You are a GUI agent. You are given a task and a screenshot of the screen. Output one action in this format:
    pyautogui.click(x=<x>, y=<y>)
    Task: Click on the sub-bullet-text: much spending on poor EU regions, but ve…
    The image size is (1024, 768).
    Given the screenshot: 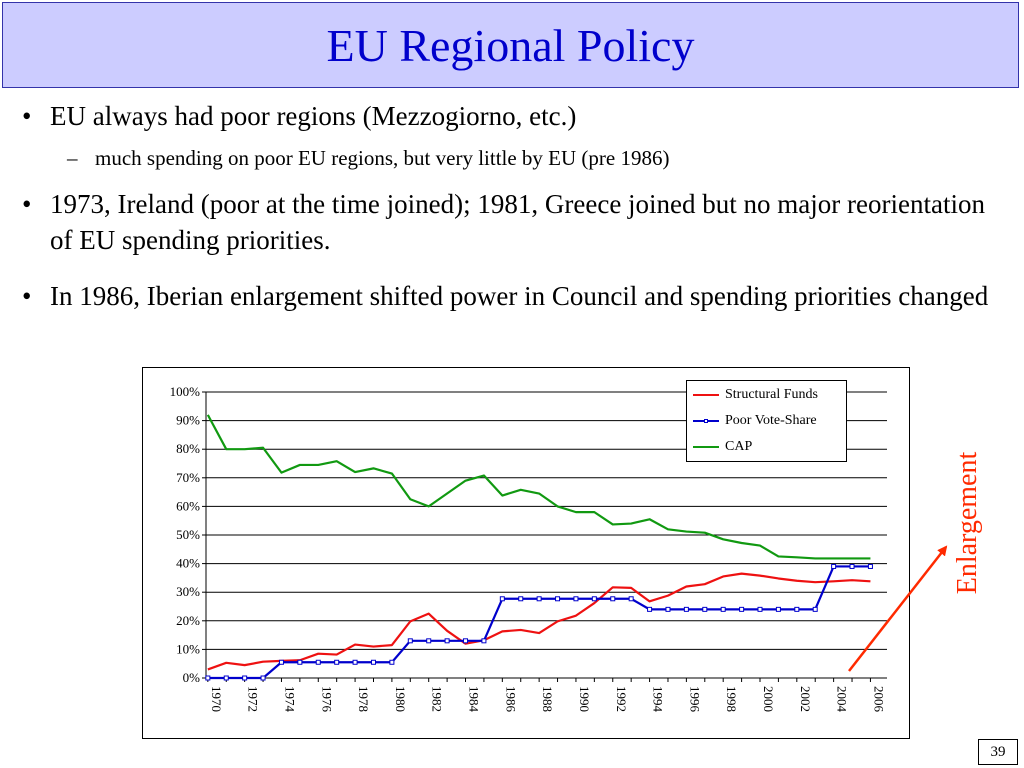 What is the action you would take?
    pyautogui.click(x=382, y=158)
    